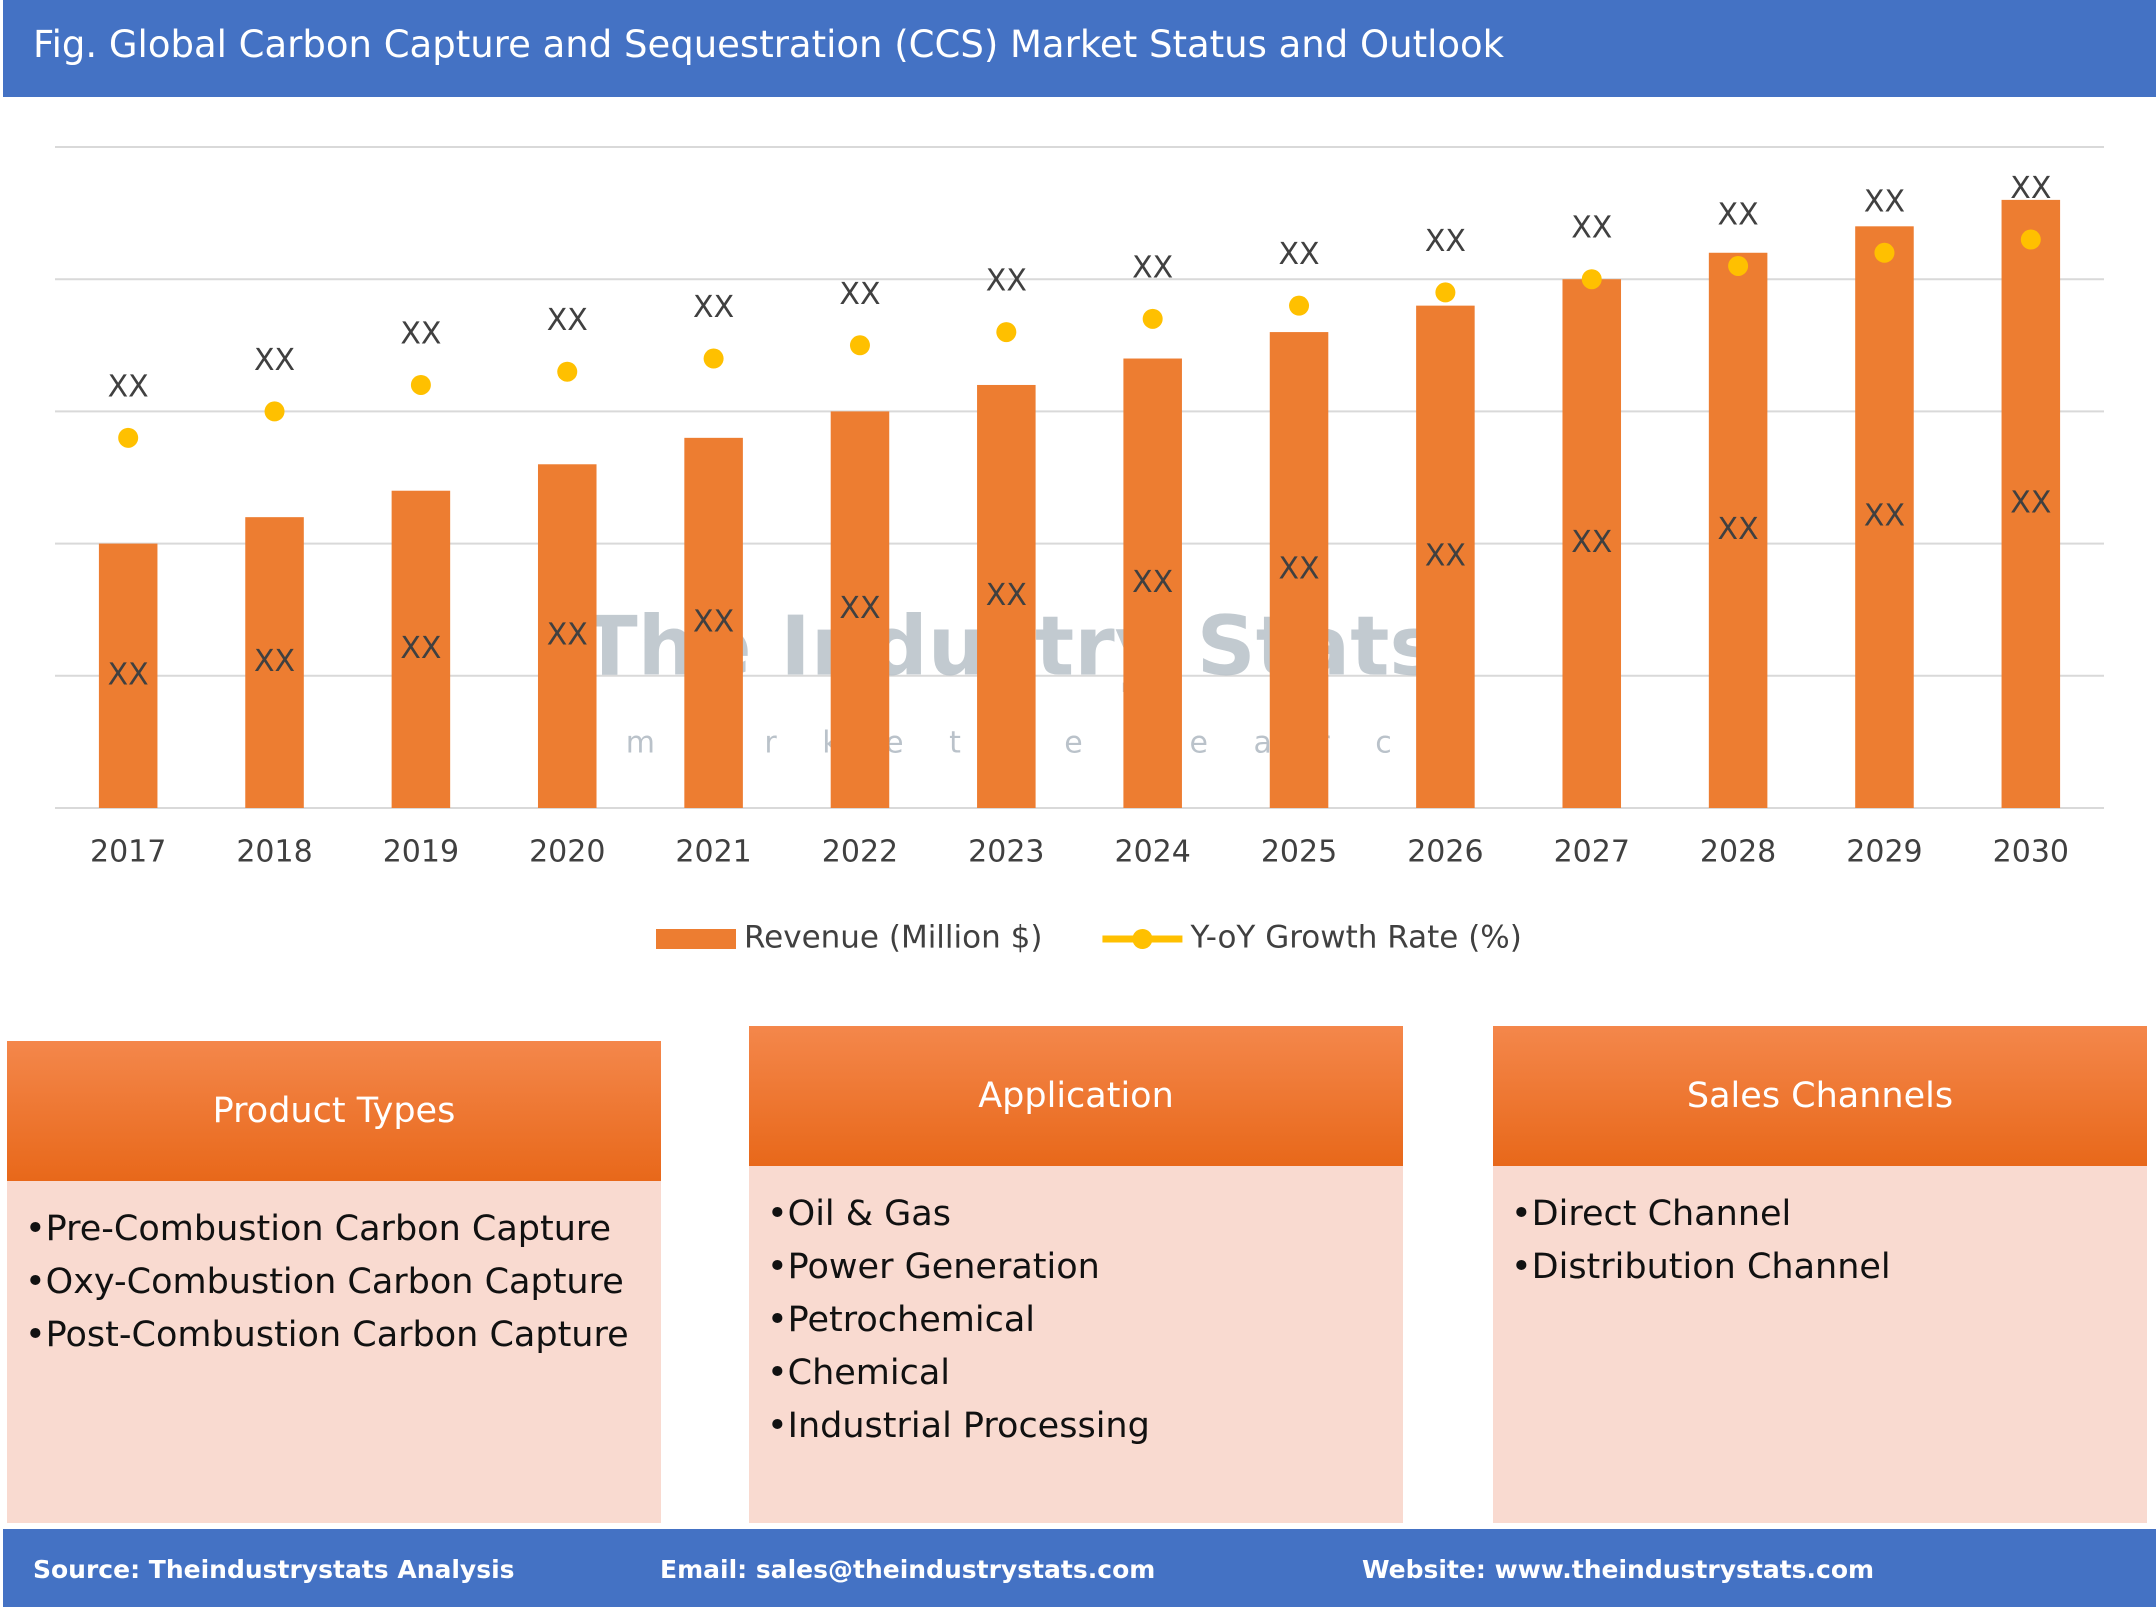 The image size is (2156, 1607). Describe the element at coordinates (713, 852) in the screenshot. I see `x-tick-label: 2021` at that location.